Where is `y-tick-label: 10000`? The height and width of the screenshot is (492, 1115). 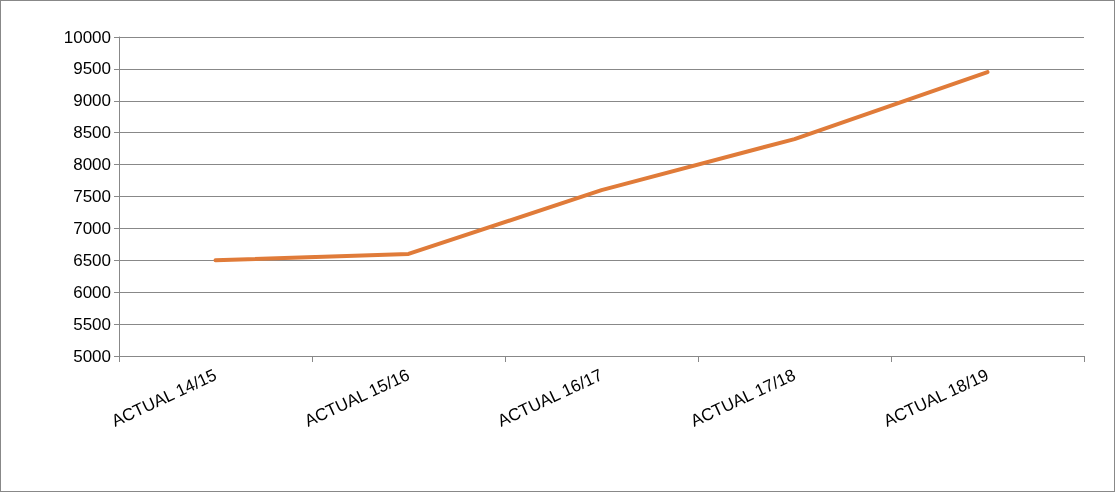 y-tick-label: 10000 is located at coordinates (87, 37).